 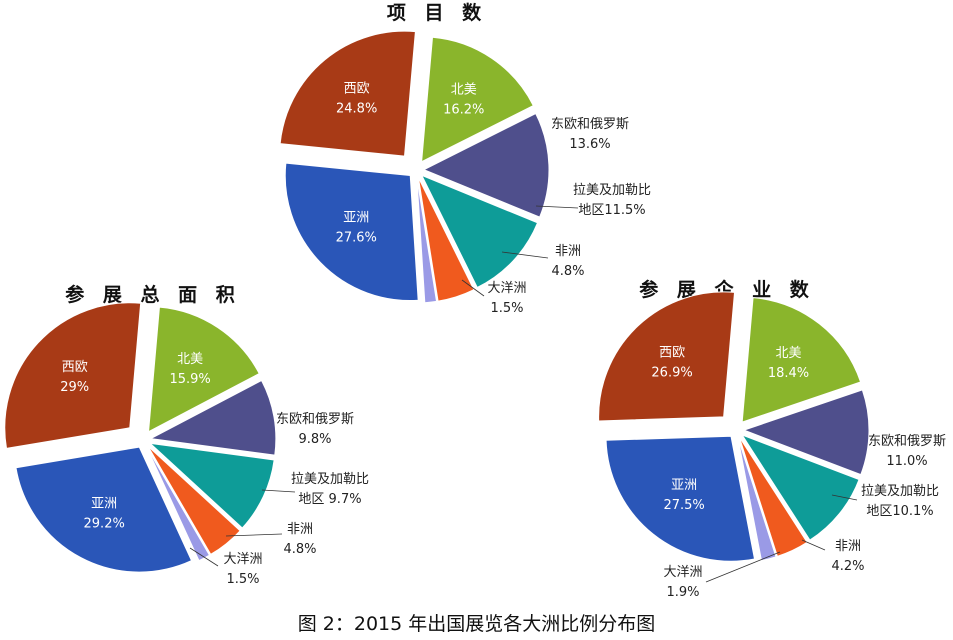 I want to click on slice-label: 北美 16.2%, so click(x=463, y=100).